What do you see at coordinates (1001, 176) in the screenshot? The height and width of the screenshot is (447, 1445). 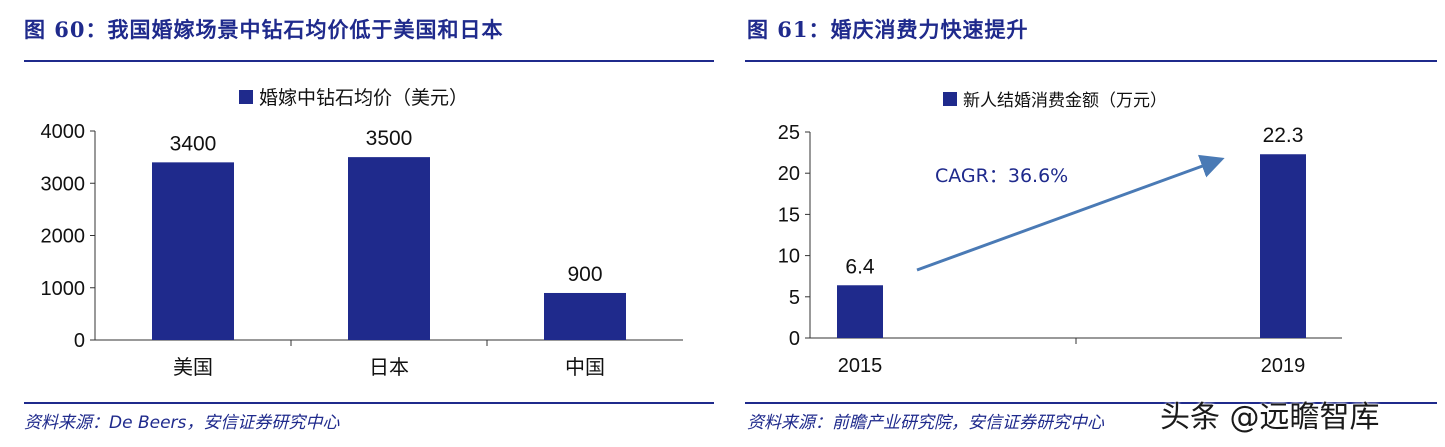 I see `cagr-annotation: CAGR：36.6%` at bounding box center [1001, 176].